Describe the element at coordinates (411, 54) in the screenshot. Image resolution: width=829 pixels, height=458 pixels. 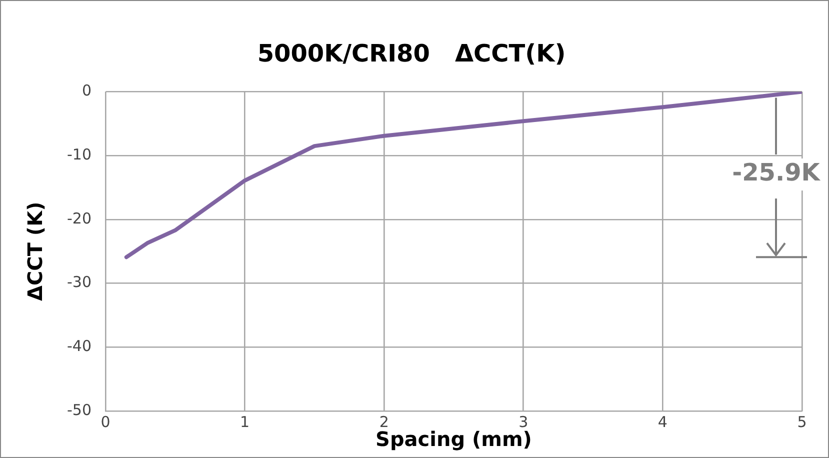
I see `chart-title: 5000K/CRI80 ΔCCT(K)` at that location.